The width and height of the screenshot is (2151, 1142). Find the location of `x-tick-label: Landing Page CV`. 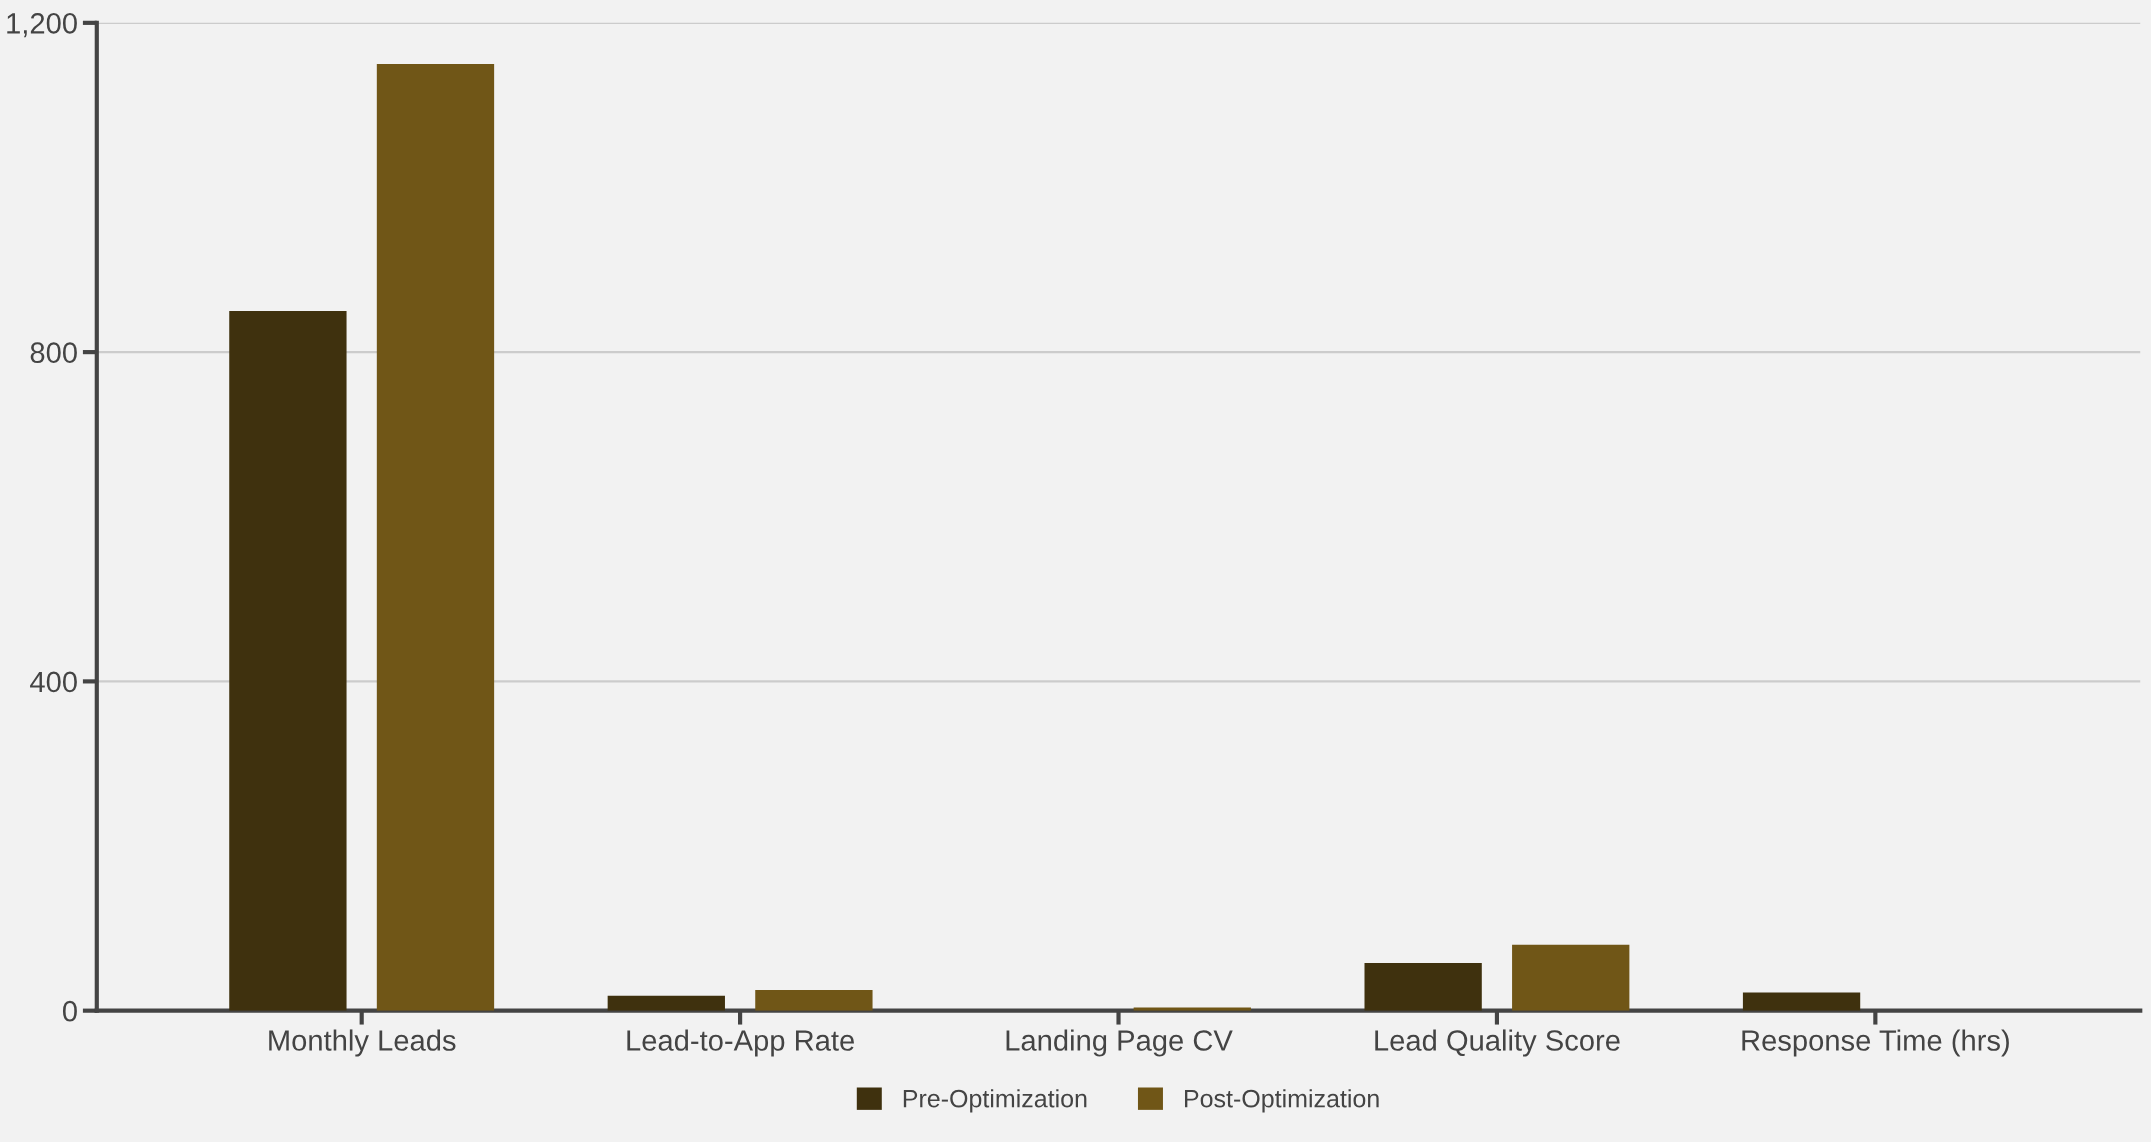

x-tick-label: Landing Page CV is located at coordinates (1119, 1043).